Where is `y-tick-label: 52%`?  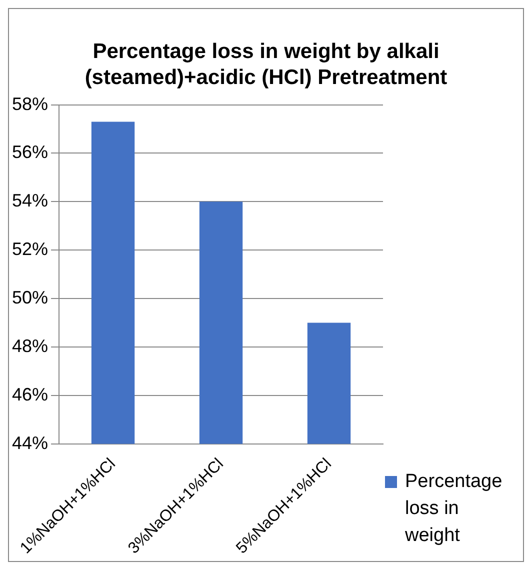 y-tick-label: 52% is located at coordinates (30, 249).